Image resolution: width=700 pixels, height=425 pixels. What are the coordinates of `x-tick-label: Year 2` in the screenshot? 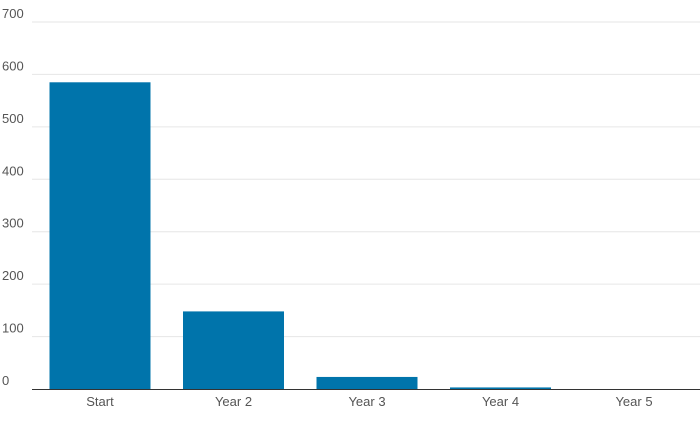 It's located at (233, 401).